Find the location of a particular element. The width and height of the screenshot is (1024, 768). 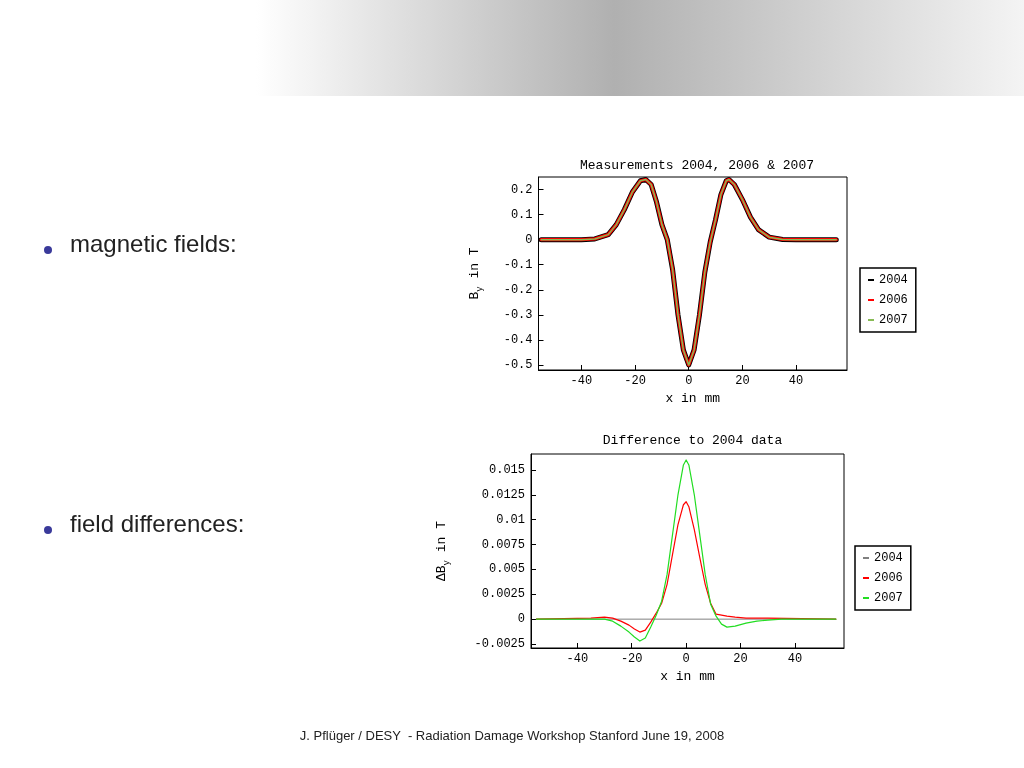

y-tick-label: 0.015 is located at coordinates (506, 469).